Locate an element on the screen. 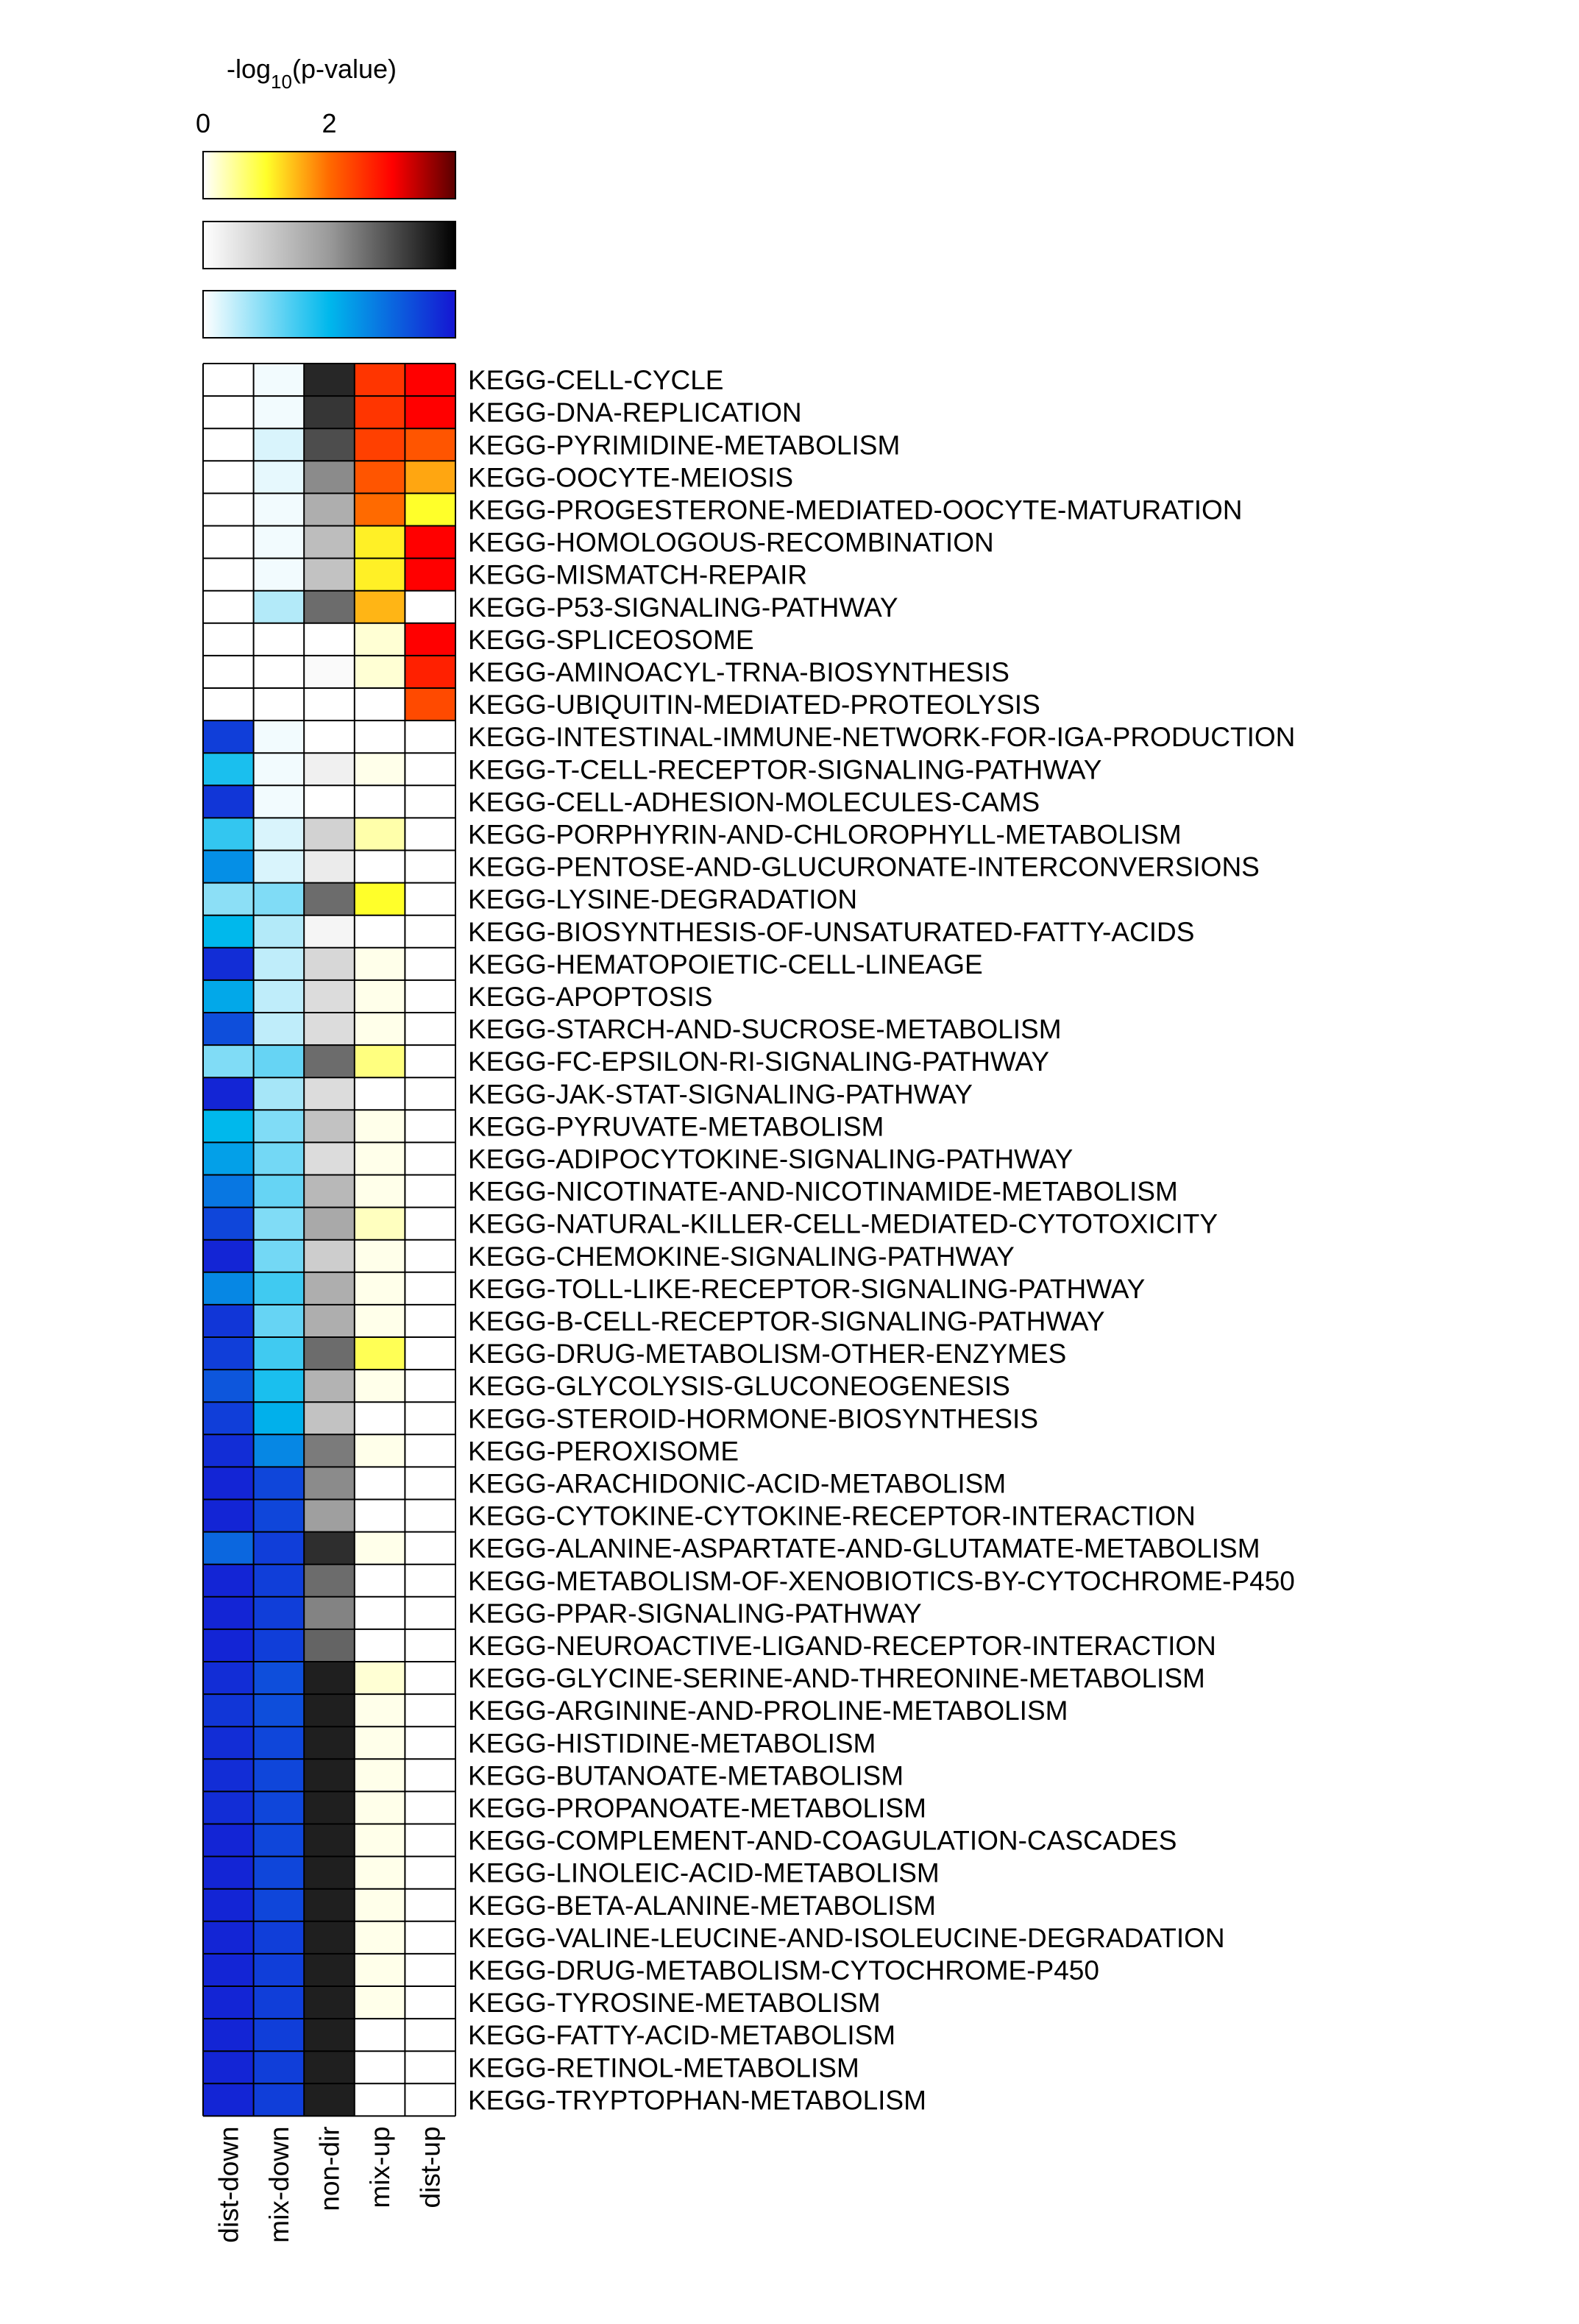  row-label: KEGG-DRUG-METABOLISM-OTHER-ENZYMES is located at coordinates (767, 1354).